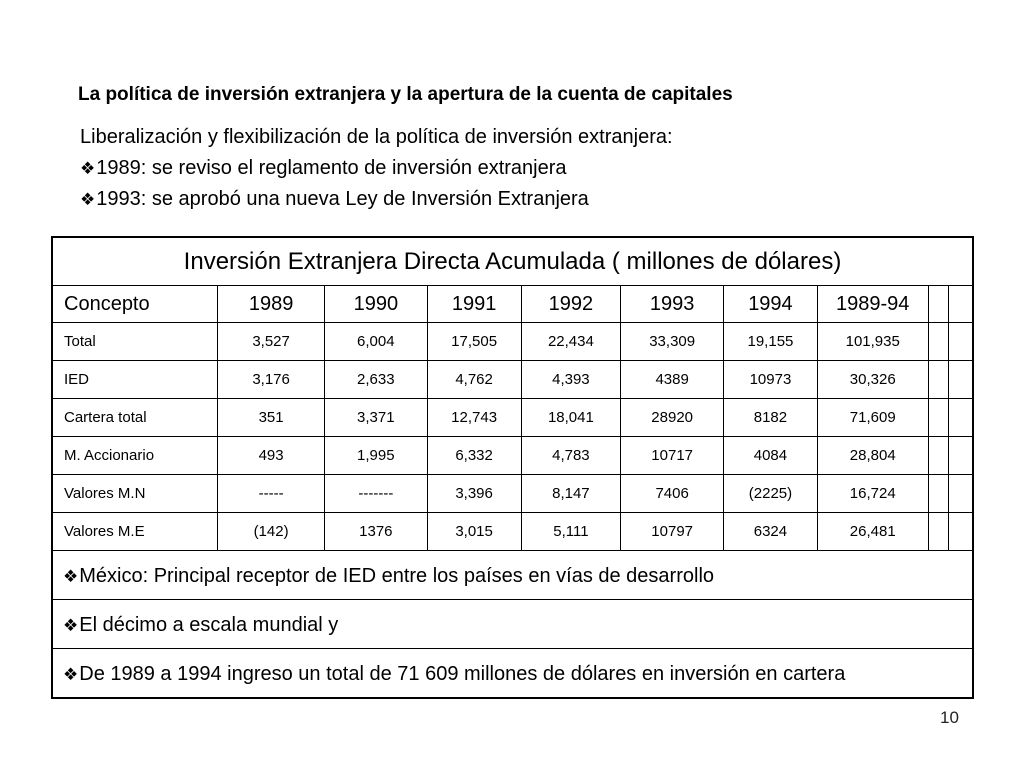 This screenshot has height=768, width=1024. Describe the element at coordinates (770, 379) in the screenshot. I see `table-cell: 10973` at that location.